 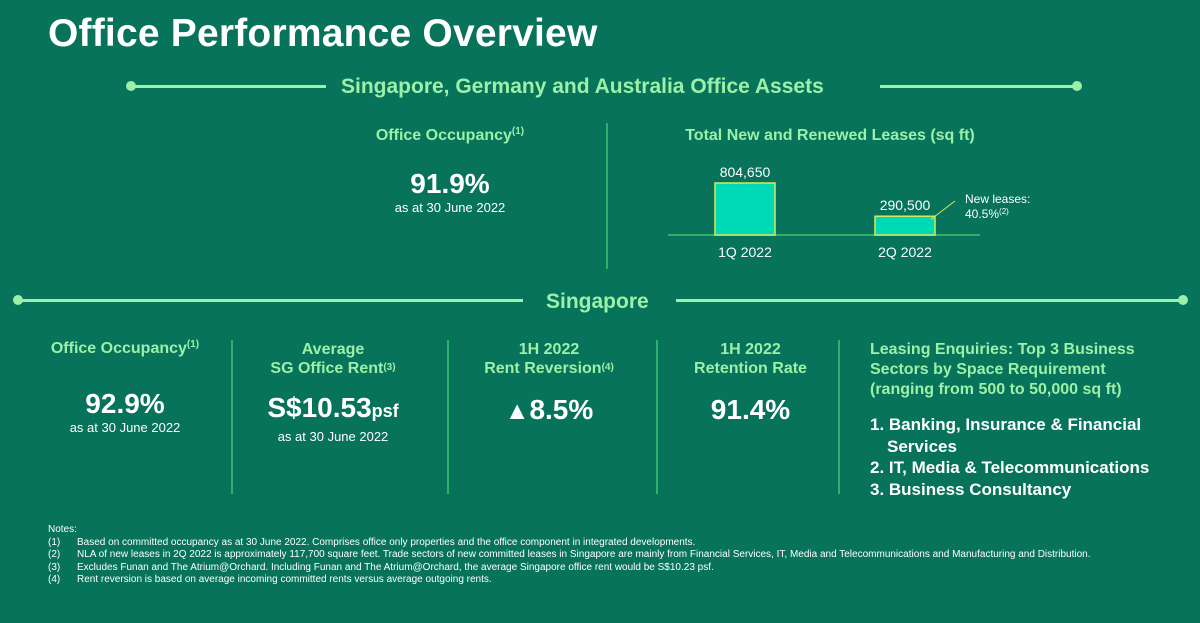 What do you see at coordinates (1006, 424) in the screenshot?
I see `list-item: 1. Banking, Insurance & Financial` at bounding box center [1006, 424].